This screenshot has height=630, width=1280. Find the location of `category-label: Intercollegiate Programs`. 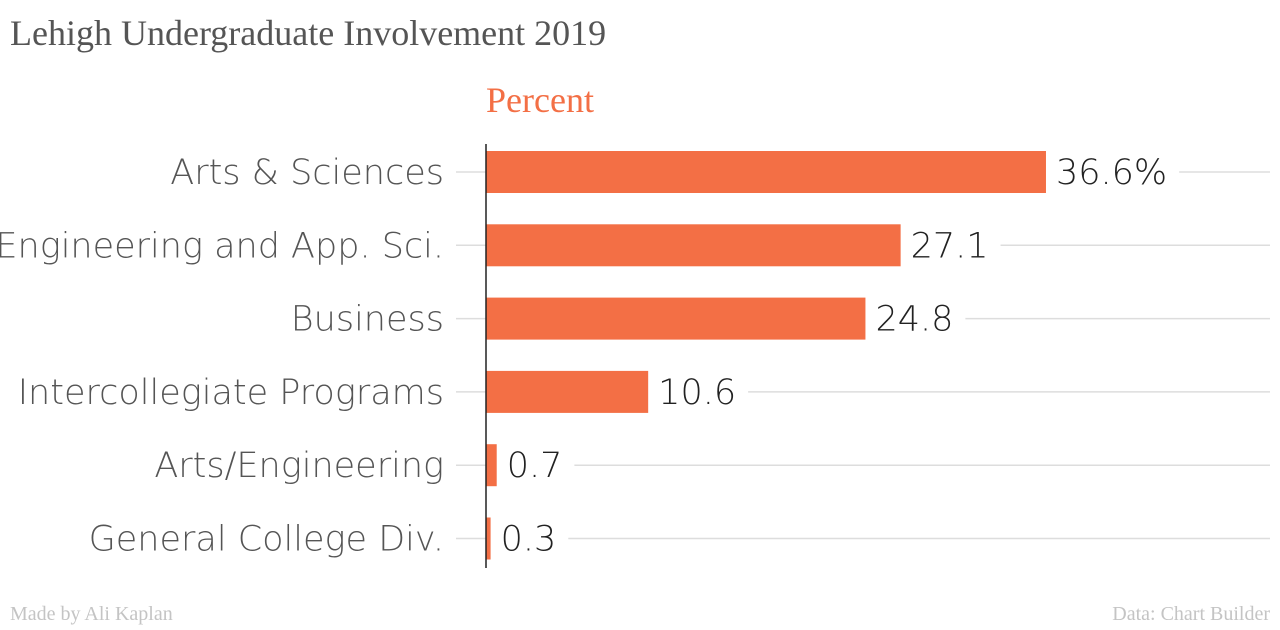

category-label: Intercollegiate Programs is located at coordinates (231, 393).